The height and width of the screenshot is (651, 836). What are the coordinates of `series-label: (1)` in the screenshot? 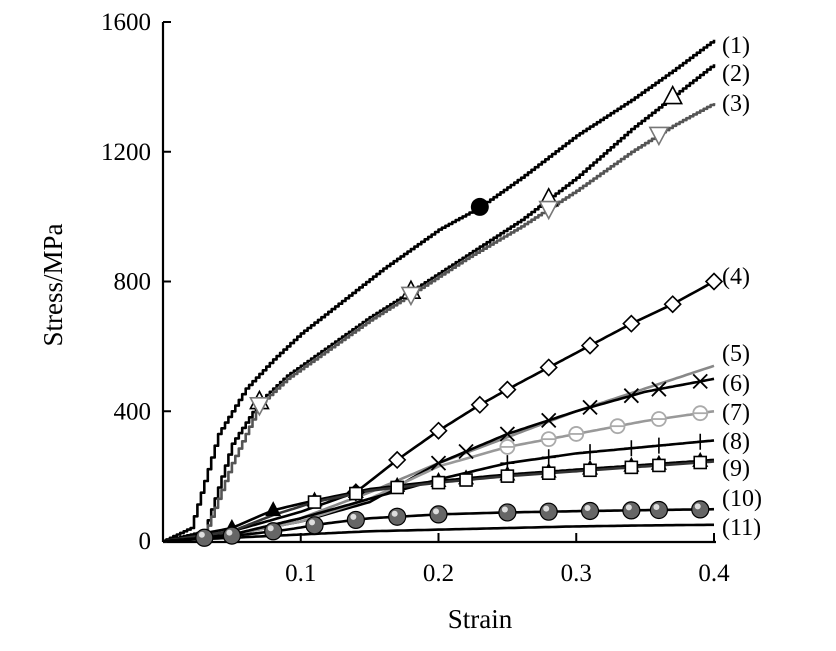 It's located at (736, 46).